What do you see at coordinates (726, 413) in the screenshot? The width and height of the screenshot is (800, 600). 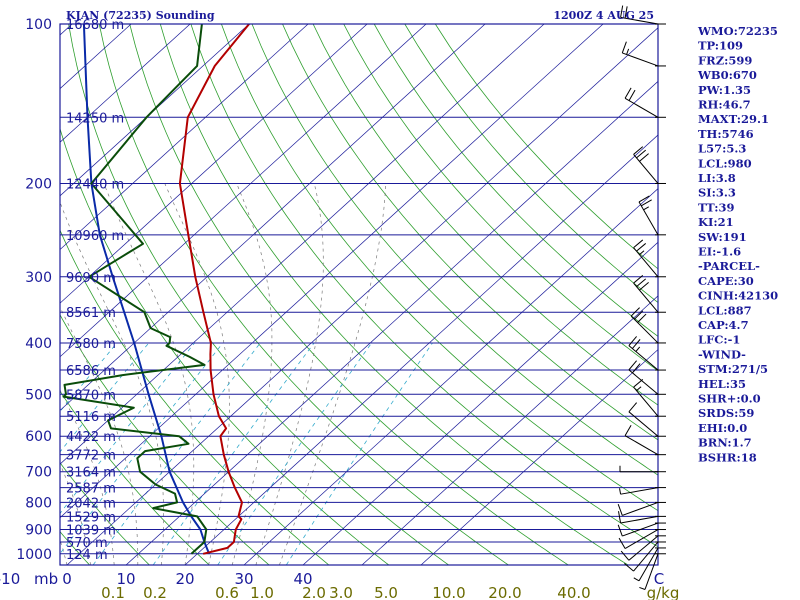 I see `index-entry: SRDS:59` at bounding box center [726, 413].